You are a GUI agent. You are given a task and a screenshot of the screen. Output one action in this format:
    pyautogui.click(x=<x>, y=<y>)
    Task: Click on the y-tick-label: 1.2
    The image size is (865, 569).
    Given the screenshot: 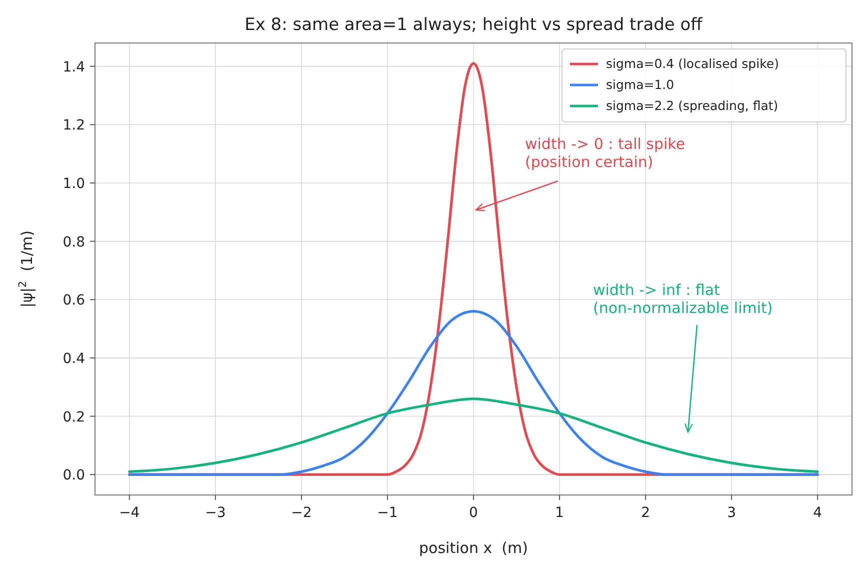 What is the action you would take?
    pyautogui.click(x=73, y=126)
    